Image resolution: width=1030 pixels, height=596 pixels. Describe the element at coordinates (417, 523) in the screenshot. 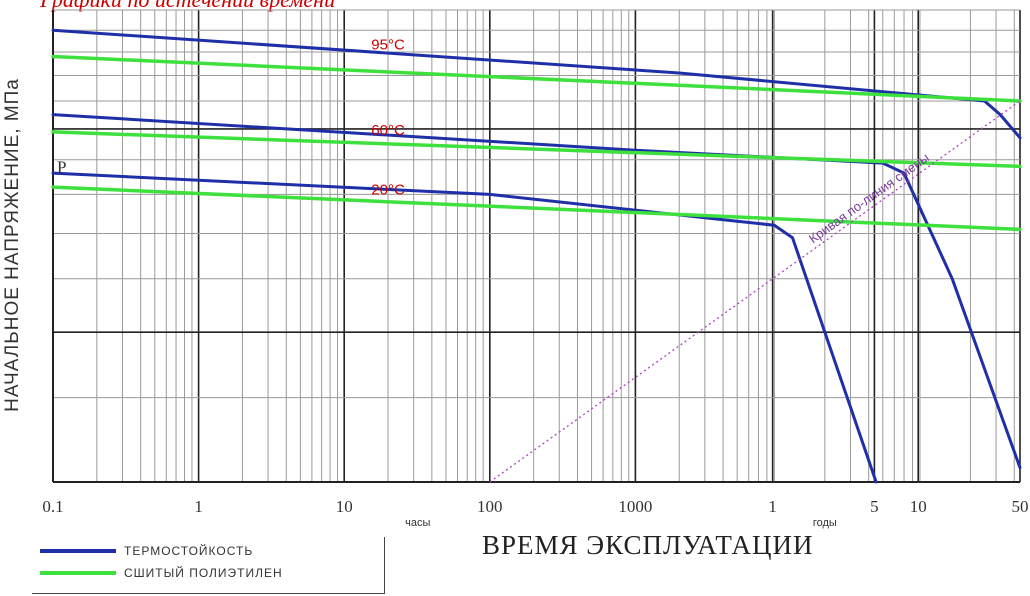

I see `x-unit-label-0: часы` at that location.